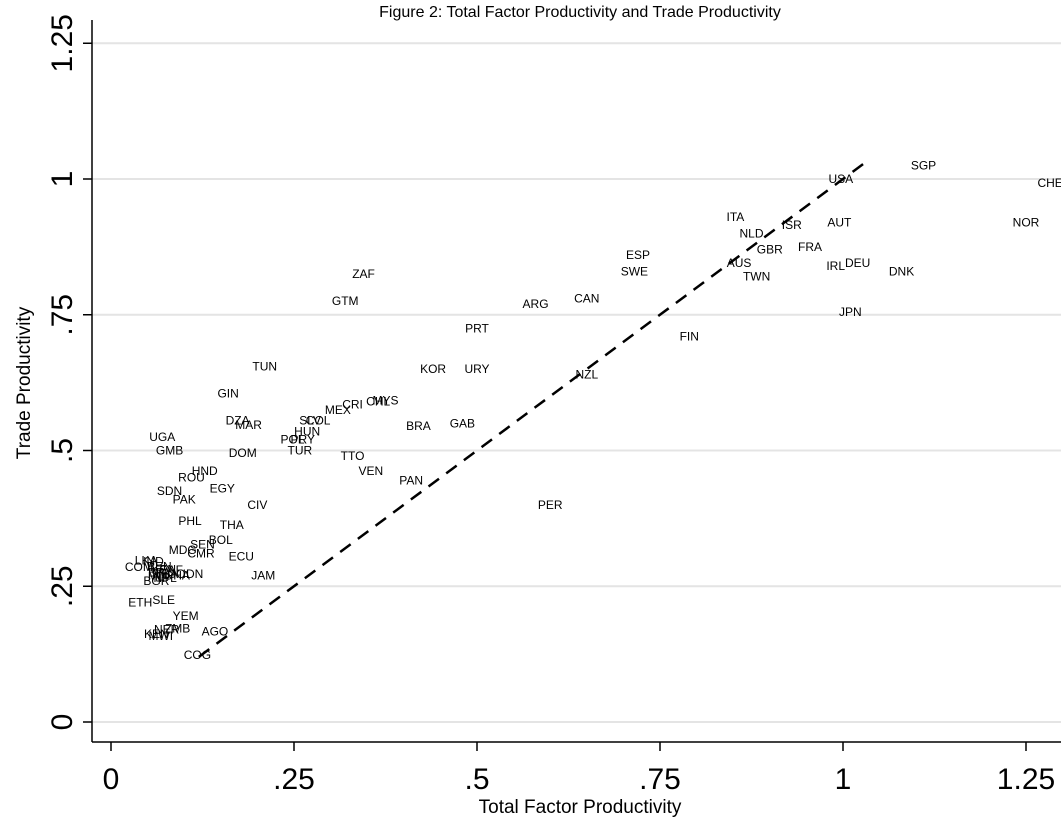  What do you see at coordinates (371, 471) in the screenshot?
I see `data-point-label: VEN` at bounding box center [371, 471].